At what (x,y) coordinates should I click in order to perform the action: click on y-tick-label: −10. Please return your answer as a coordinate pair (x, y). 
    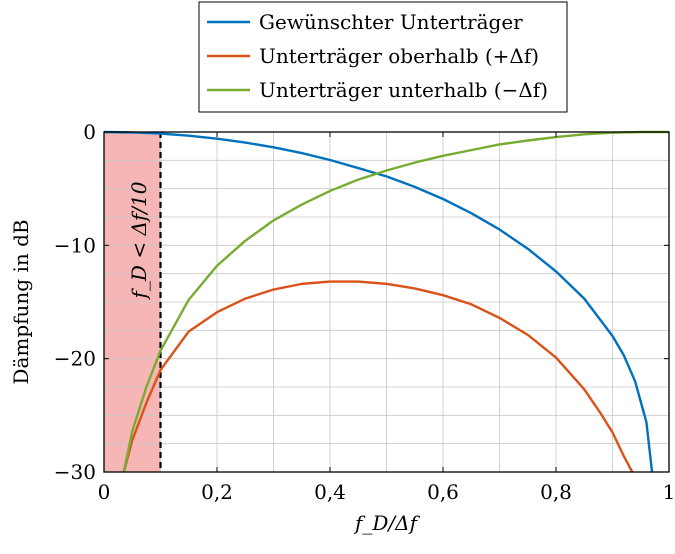
    Looking at the image, I should click on (75, 245).